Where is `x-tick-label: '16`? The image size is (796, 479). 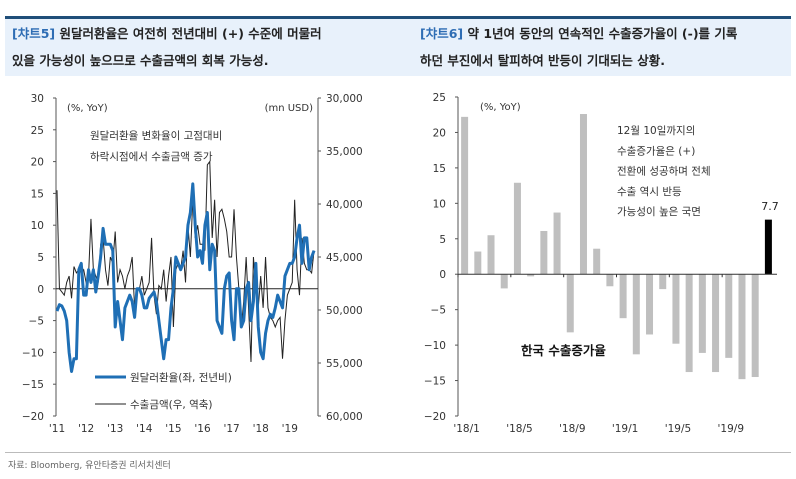
x-tick-label: '16 is located at coordinates (202, 429).